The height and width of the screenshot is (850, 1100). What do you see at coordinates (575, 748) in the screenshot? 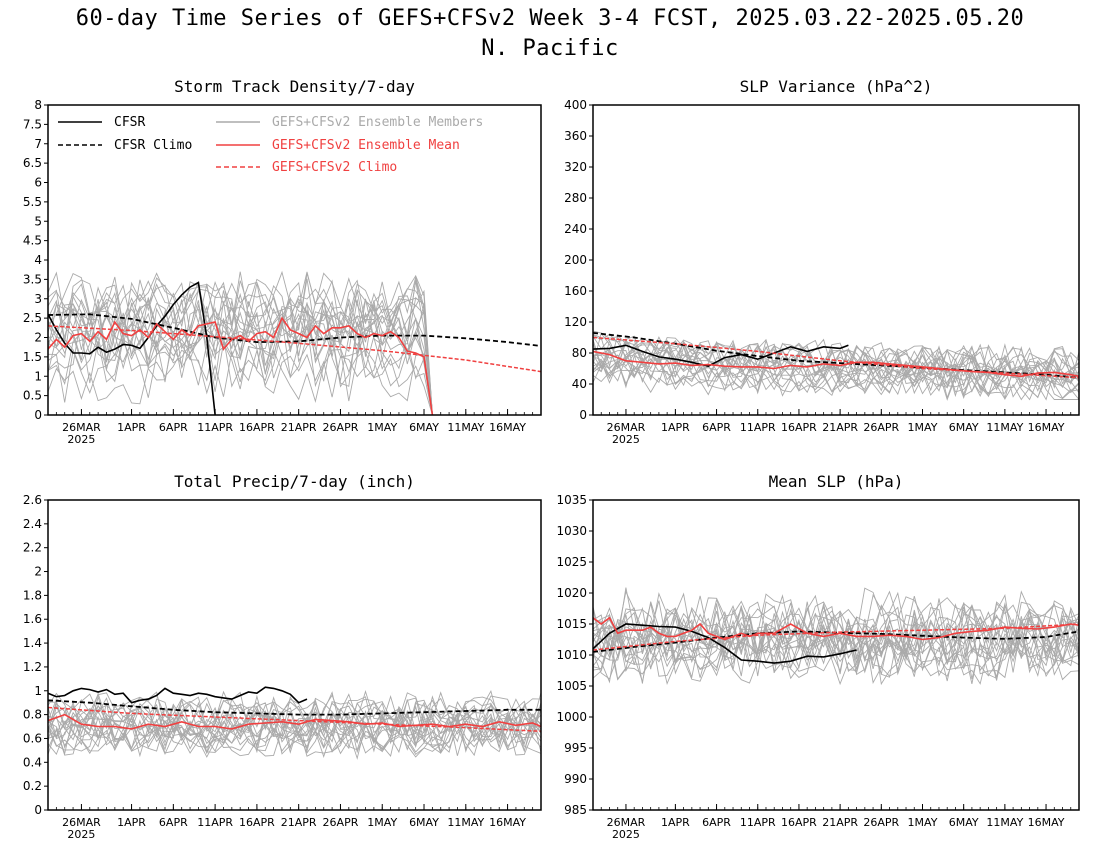
I see `y-tick-label: 995` at bounding box center [575, 748].